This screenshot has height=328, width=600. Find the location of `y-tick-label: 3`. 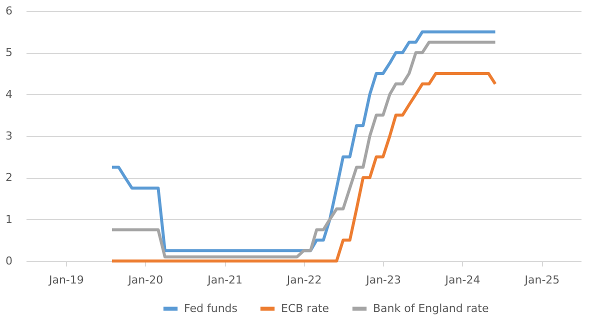

y-tick-label: 3 is located at coordinates (9, 136).